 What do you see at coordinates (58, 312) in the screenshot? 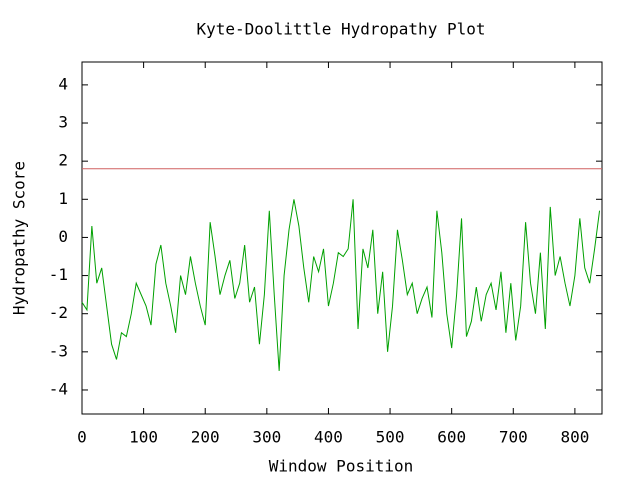
I see `y-tick-label: -2` at bounding box center [58, 312].